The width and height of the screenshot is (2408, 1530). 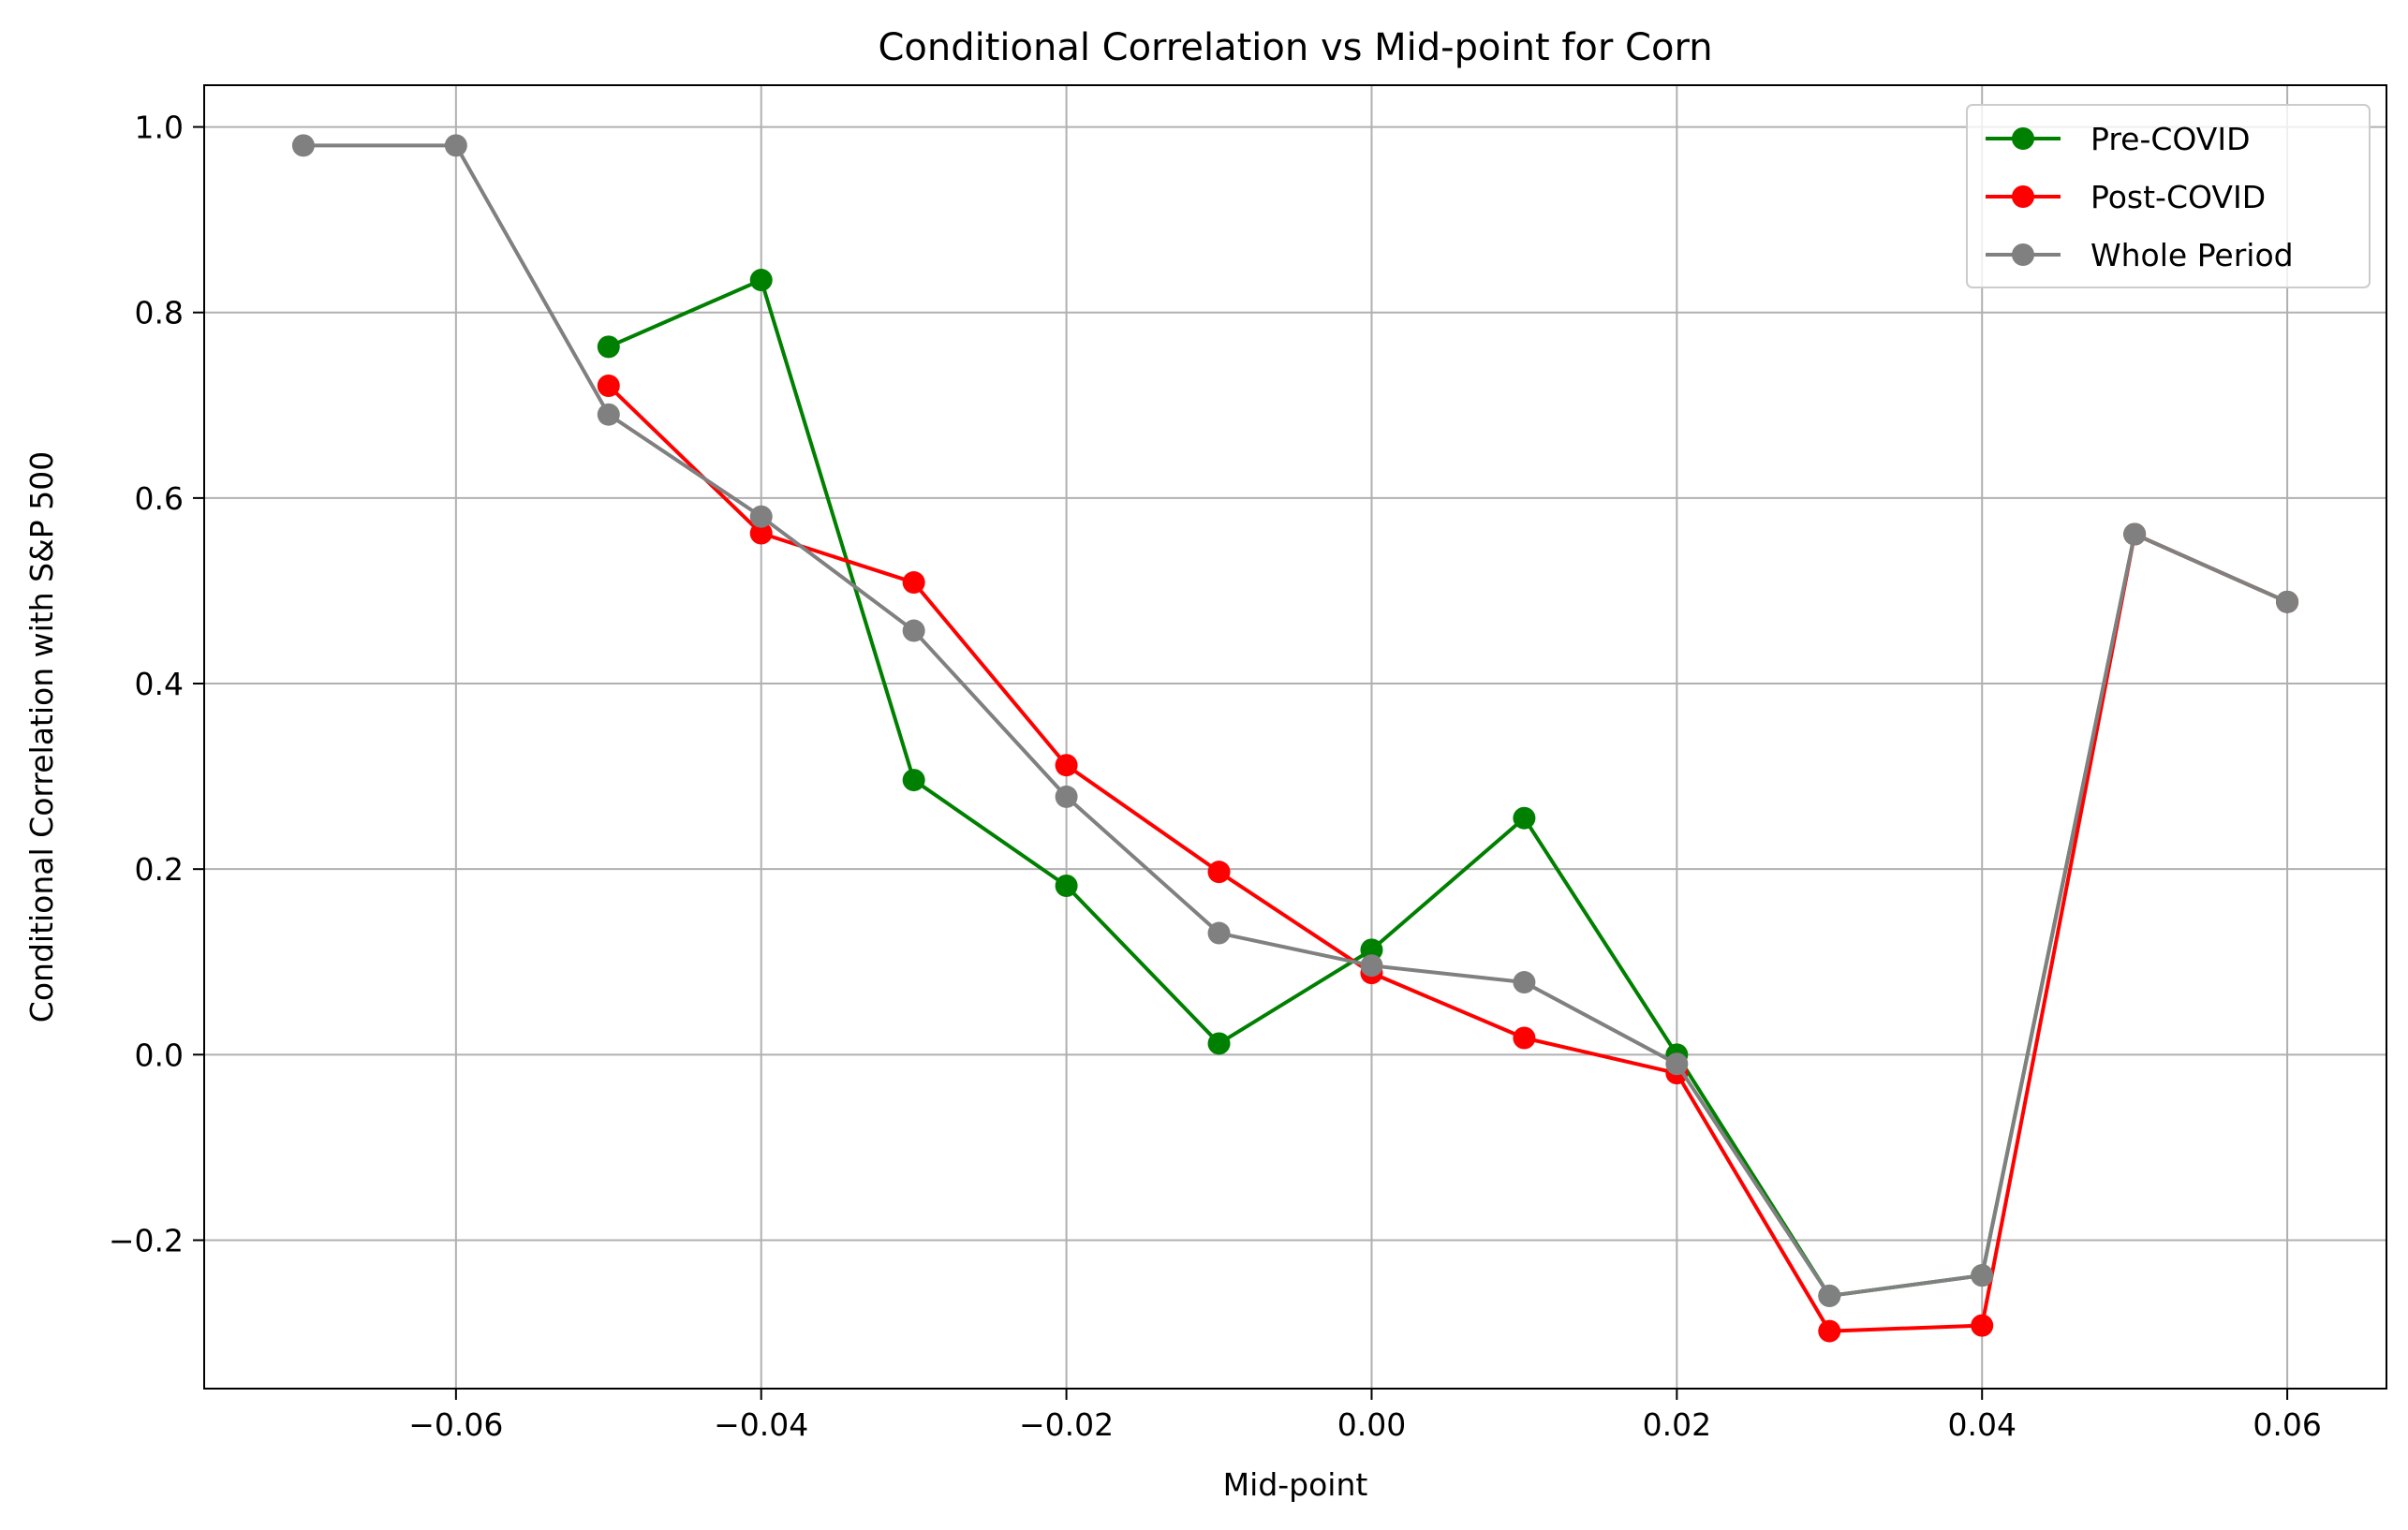 I want to click on y-tick-label: 0.2, so click(x=159, y=869).